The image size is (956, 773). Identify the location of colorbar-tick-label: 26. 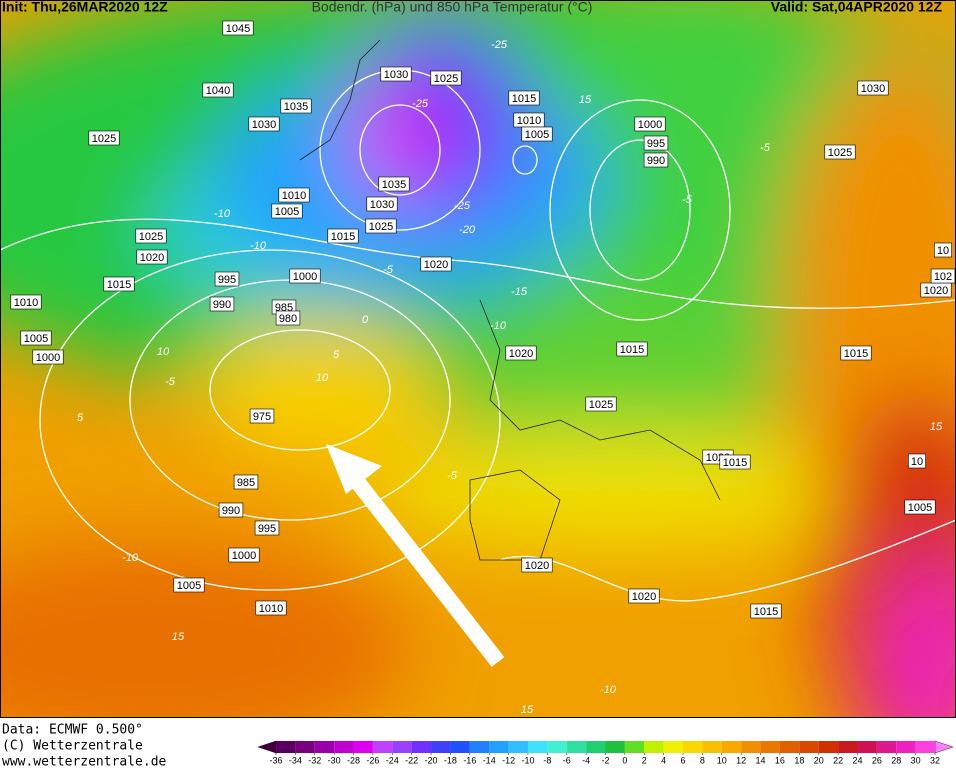
(877, 760).